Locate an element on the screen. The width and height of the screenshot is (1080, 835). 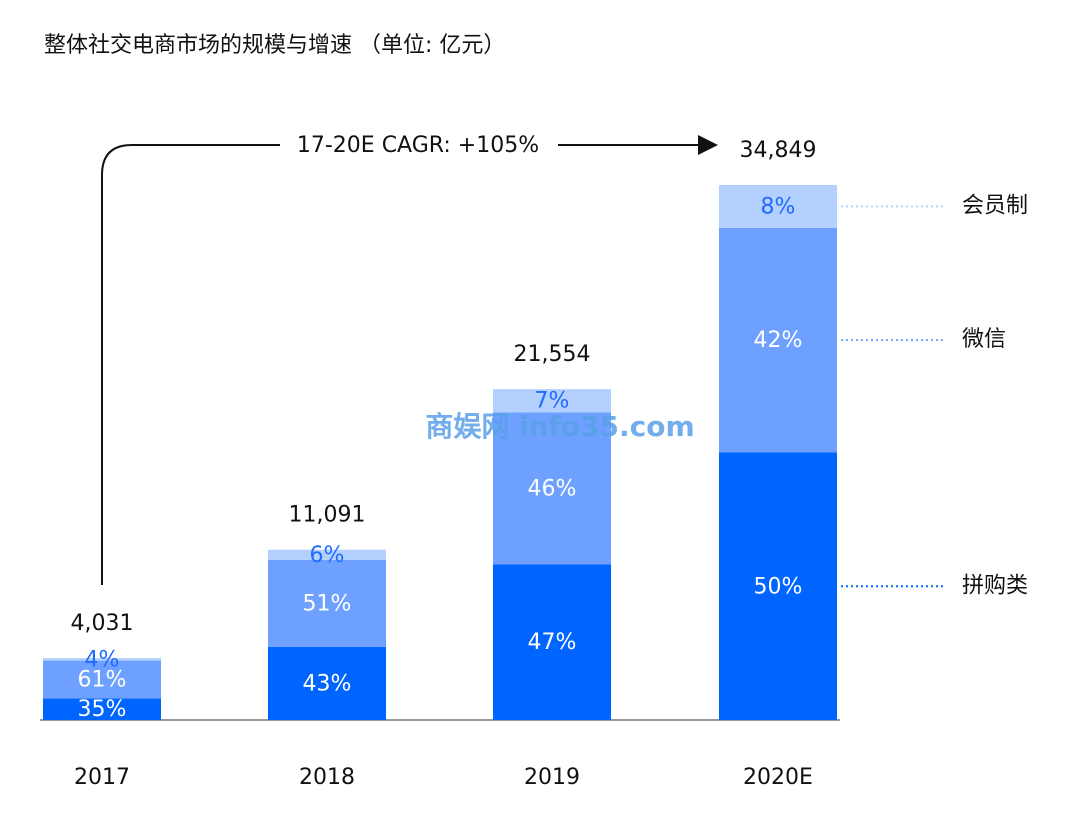
segment-label: 50% is located at coordinates (778, 586).